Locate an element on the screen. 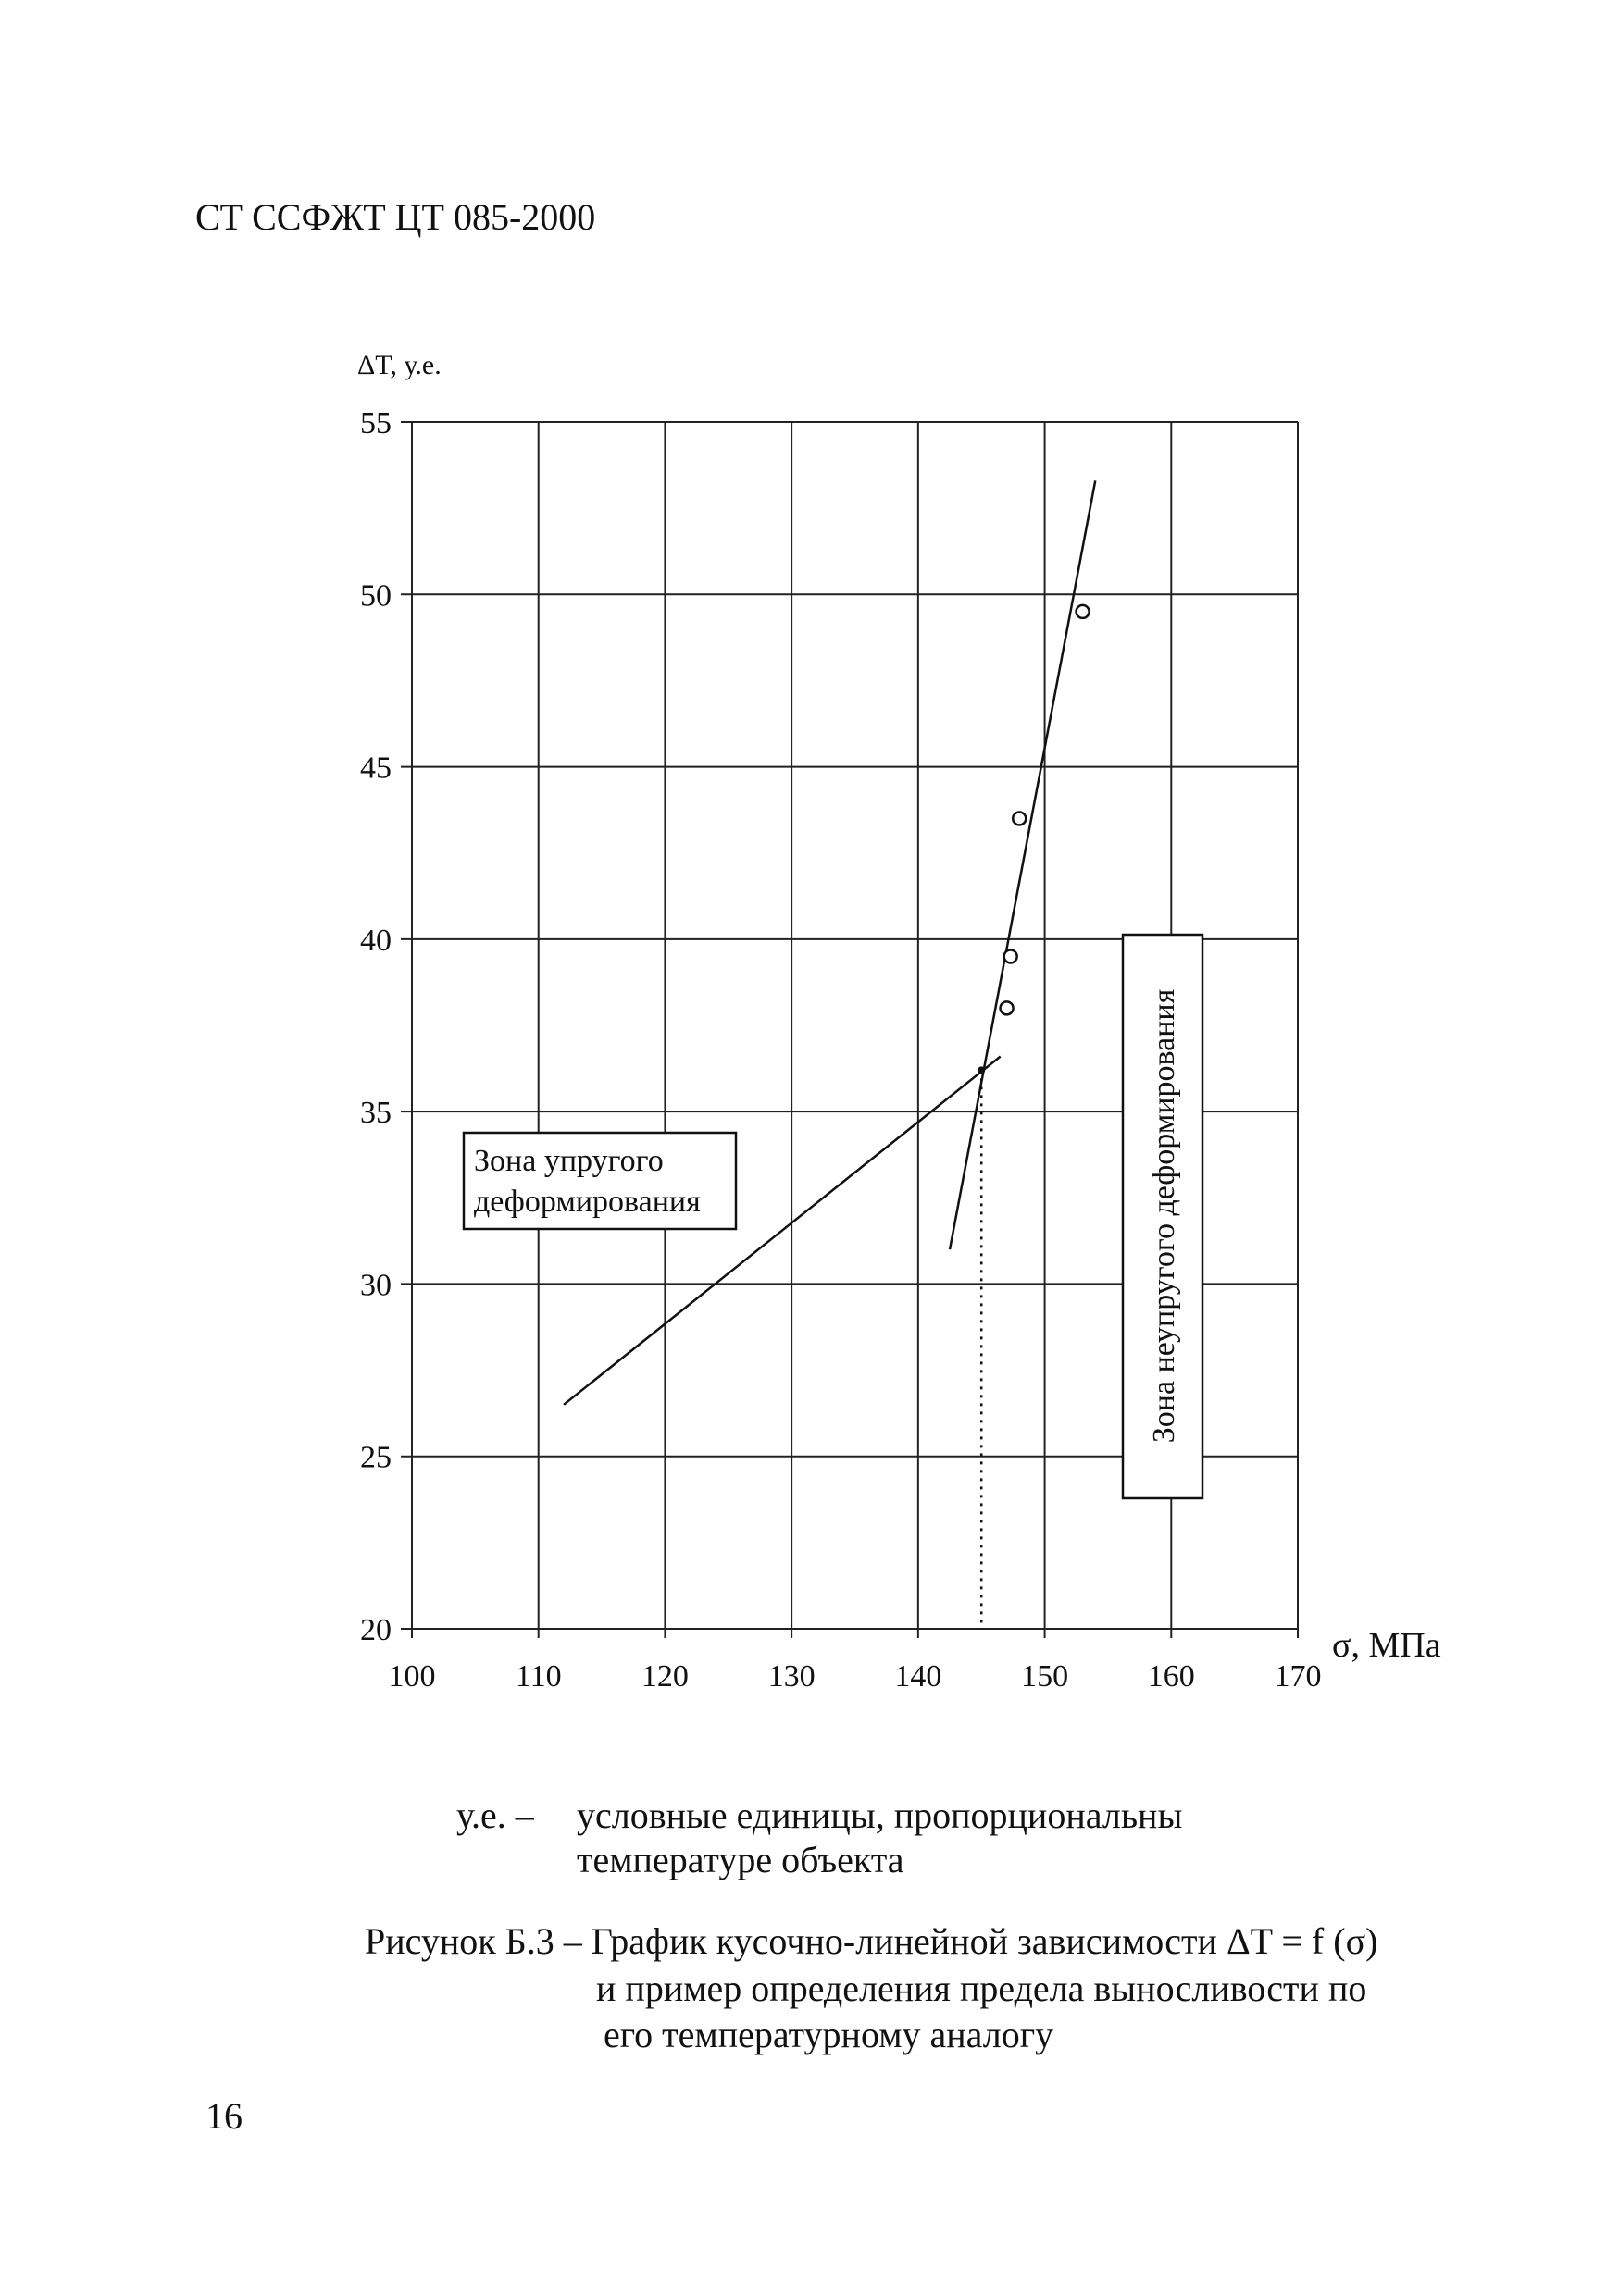  intersection-point is located at coordinates (982, 1070).